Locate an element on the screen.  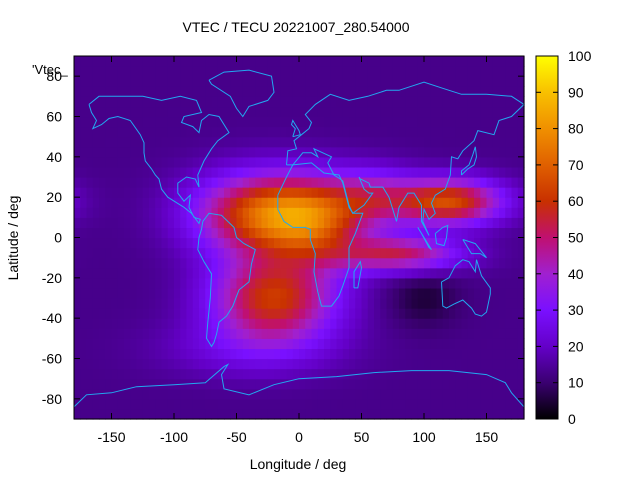
colorbar-tick-label: 0 is located at coordinates (572, 419).